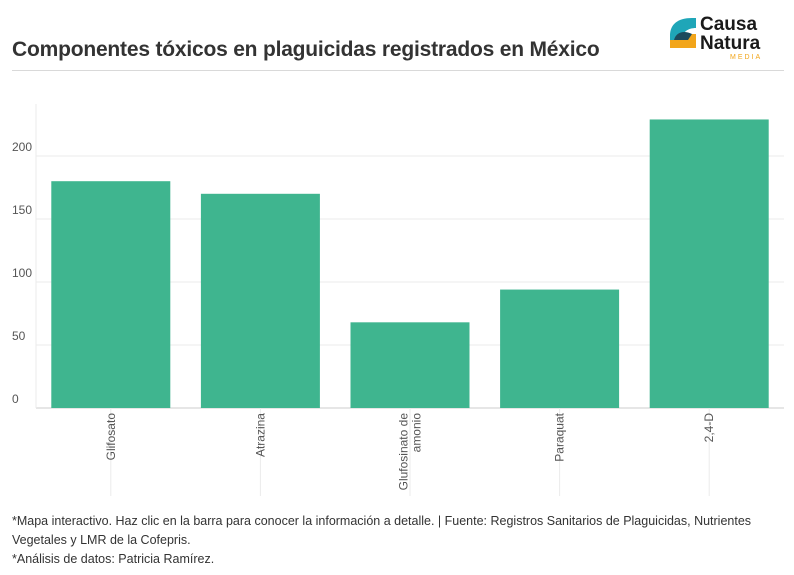 This screenshot has height=575, width=794. What do you see at coordinates (730, 43) in the screenshot?
I see `logo-wordmark-natura: Natura` at bounding box center [730, 43].